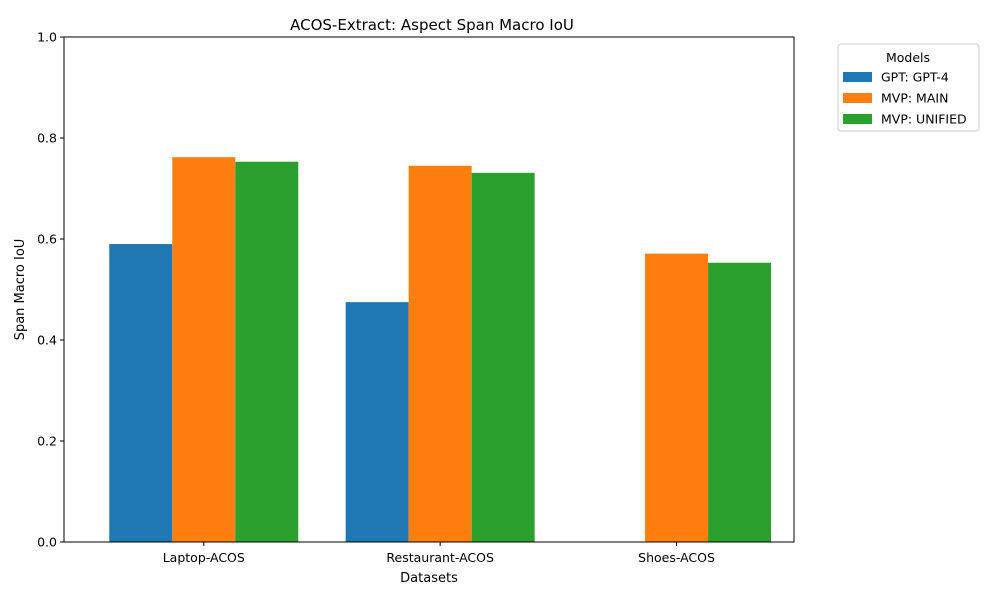  Describe the element at coordinates (432, 25) in the screenshot. I see `chart-title: ACOS-Extract: Aspect Span Macro IoU` at that location.